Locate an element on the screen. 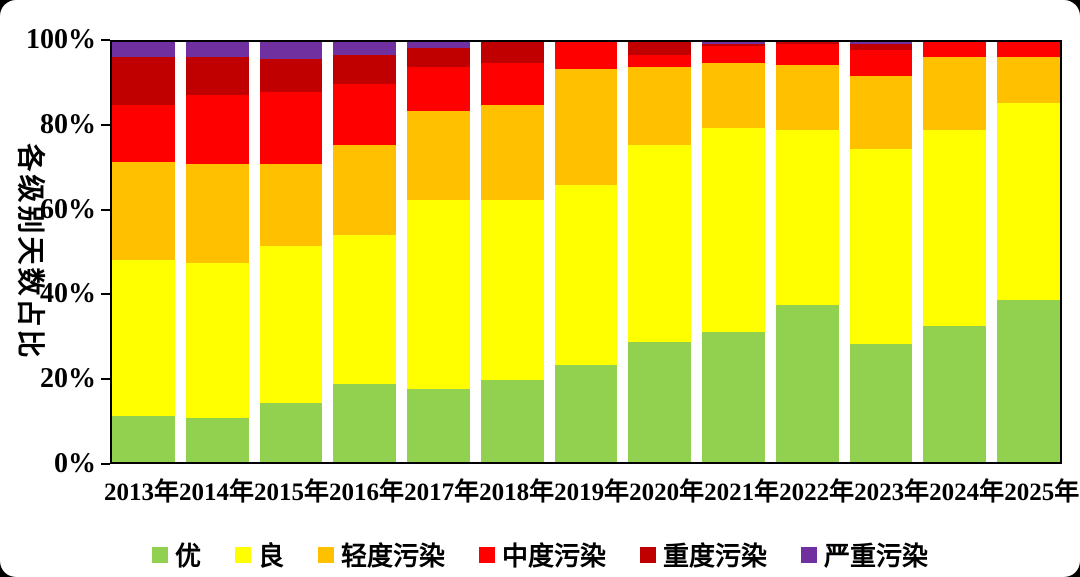 Image resolution: width=1080 pixels, height=577 pixels. legend-item-中度污染: 中度污染 is located at coordinates (542, 554).